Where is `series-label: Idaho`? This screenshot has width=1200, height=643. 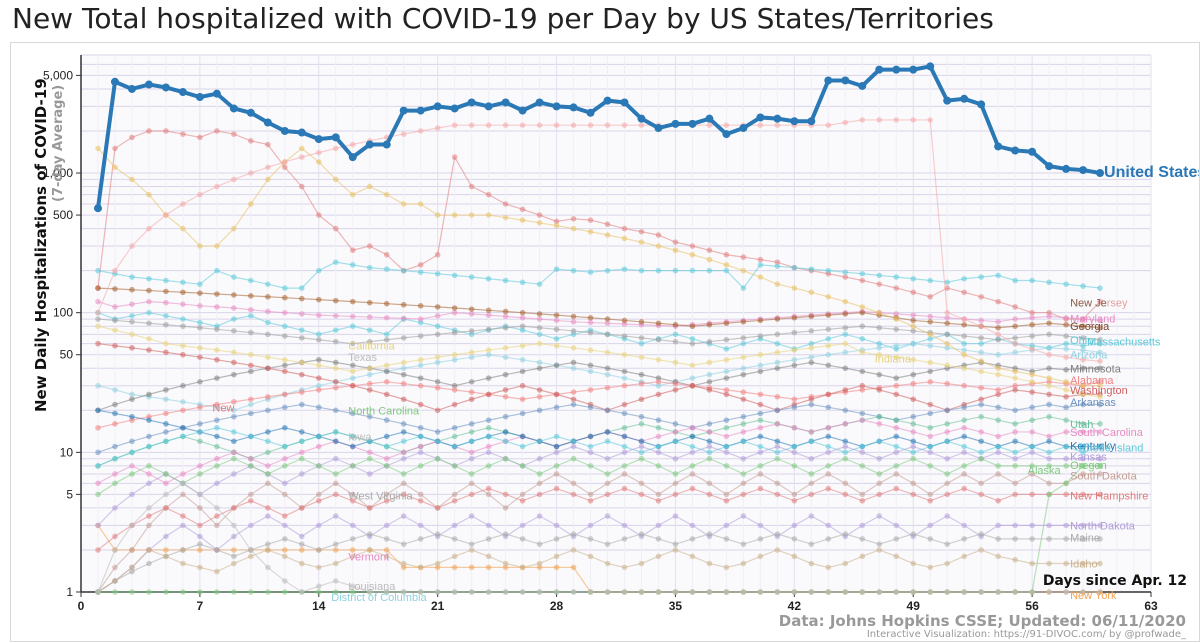
series-label: Idaho is located at coordinates (1084, 564).